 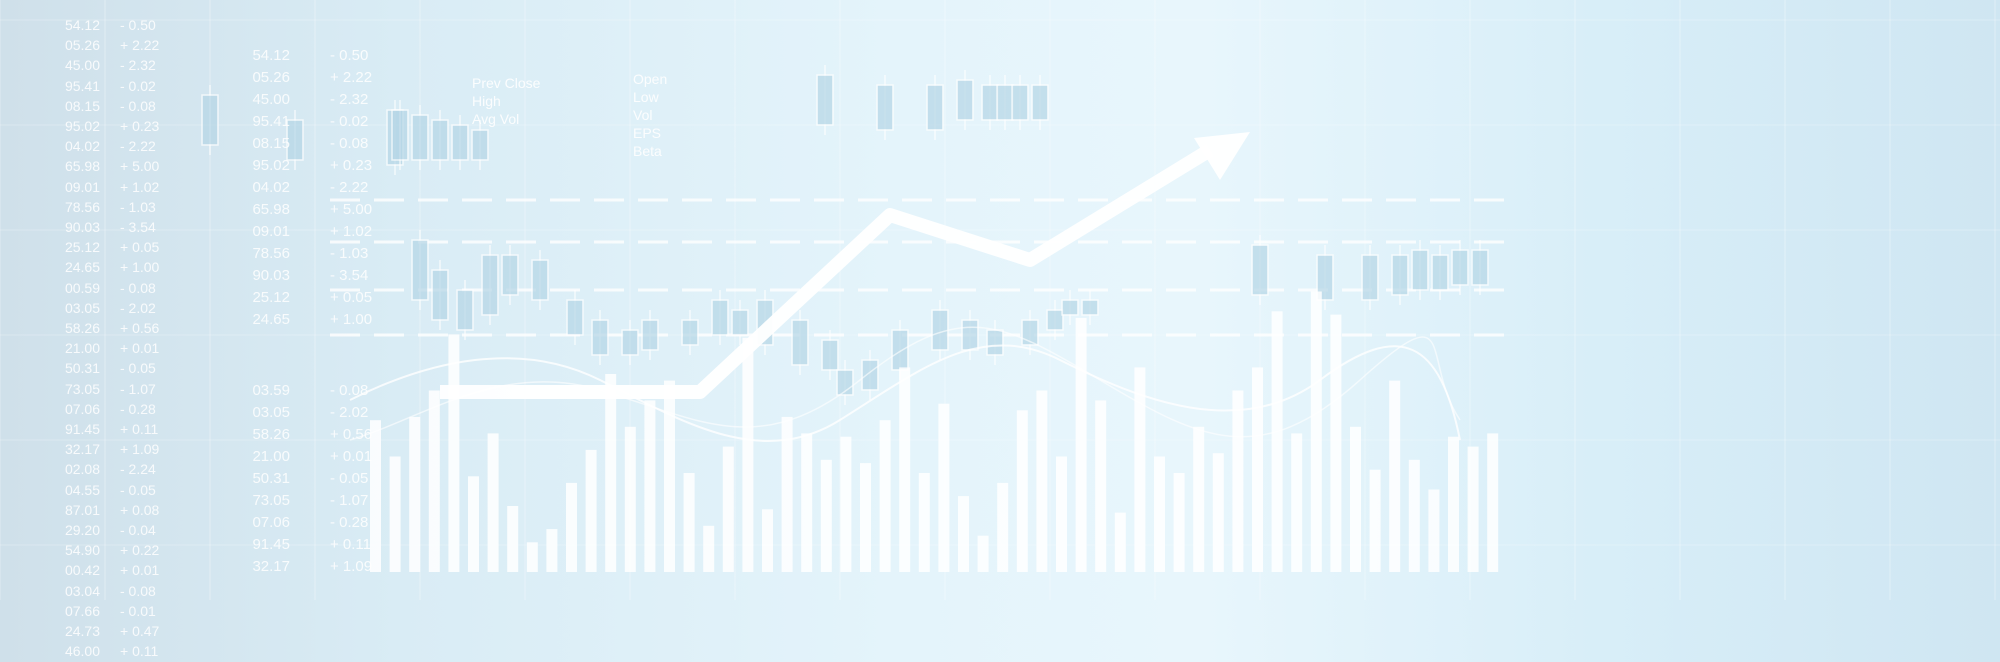 What do you see at coordinates (506, 83) in the screenshot?
I see `stat-label: Prev Close` at bounding box center [506, 83].